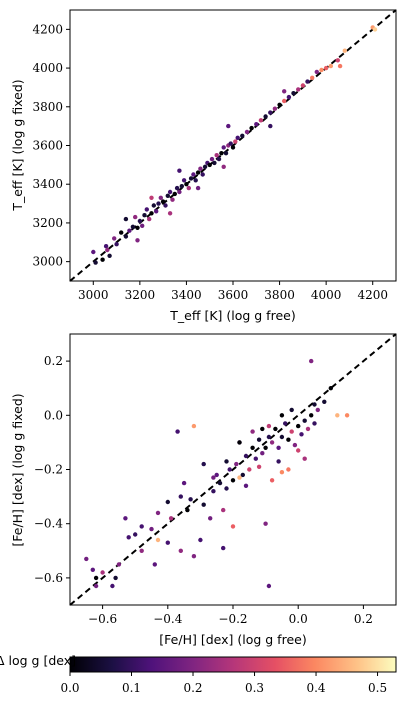  What do you see at coordinates (48, 470) in the screenshot?
I see `feh-y-tick-label: −0.2` at bounding box center [48, 470].